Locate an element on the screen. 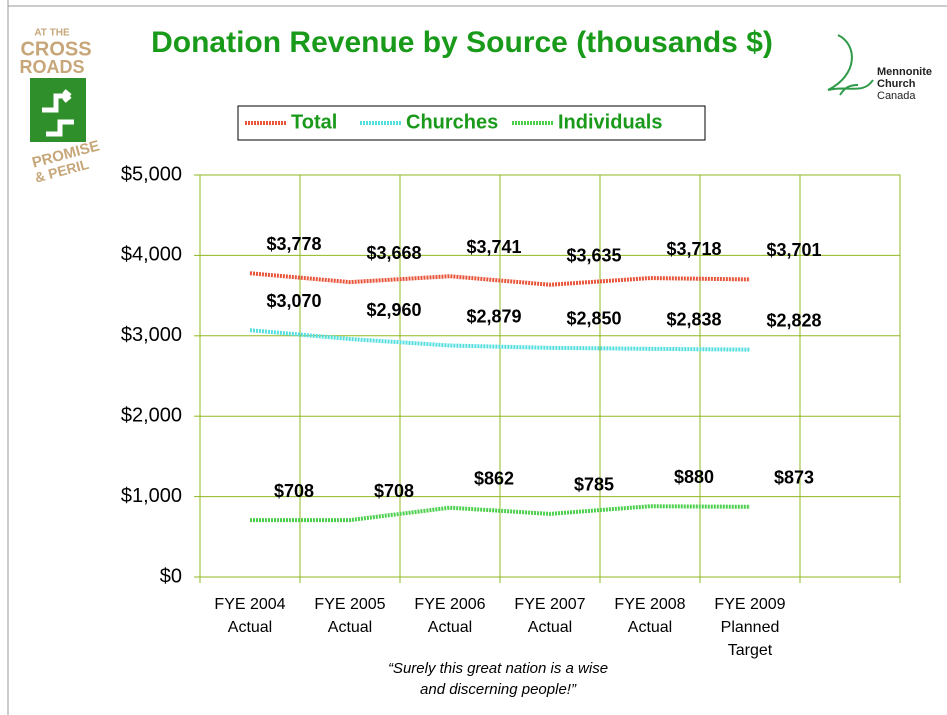 The image size is (947, 715). logo-text: Canada is located at coordinates (896, 96).